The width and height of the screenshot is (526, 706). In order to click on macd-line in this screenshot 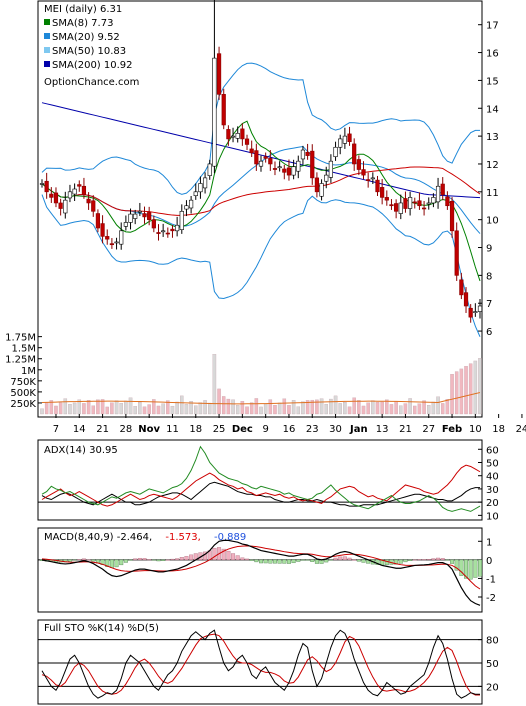, I will do `click(261, 572)`.